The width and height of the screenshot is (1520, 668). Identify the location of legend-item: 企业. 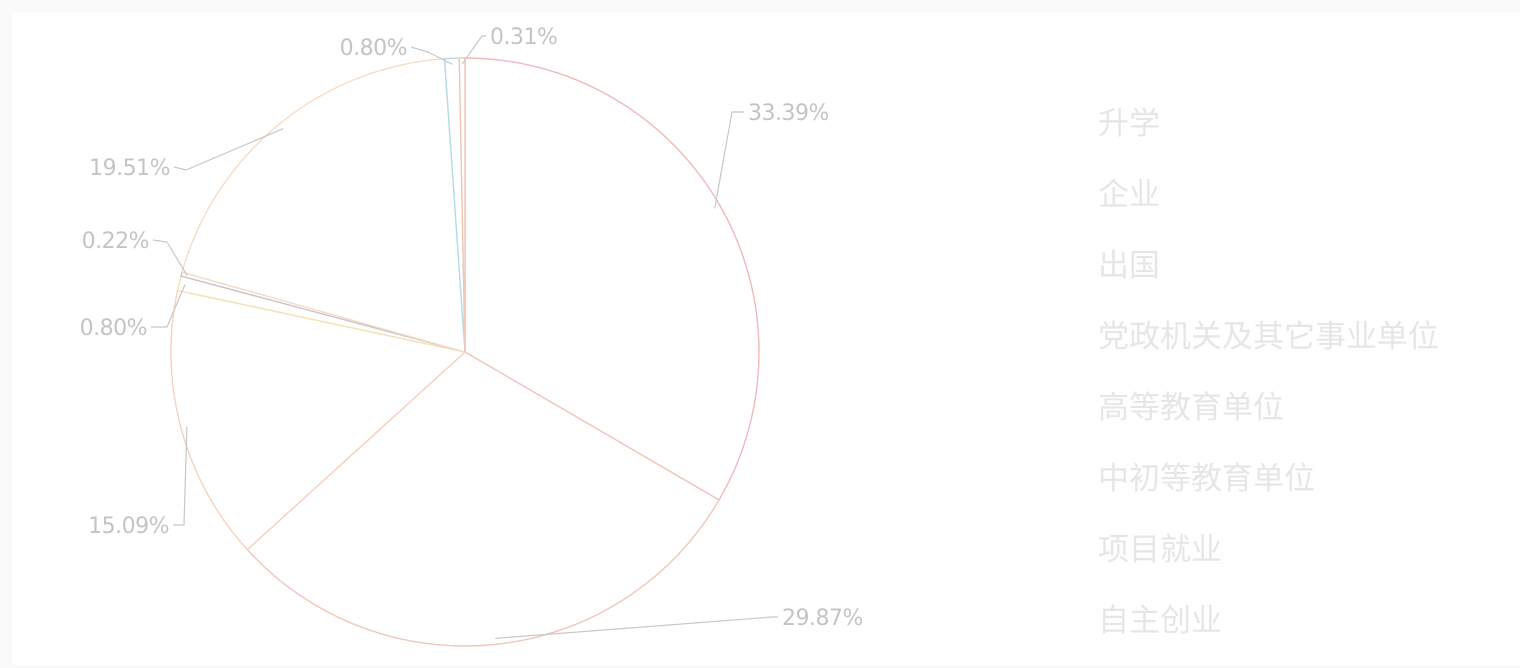
(1129, 195).